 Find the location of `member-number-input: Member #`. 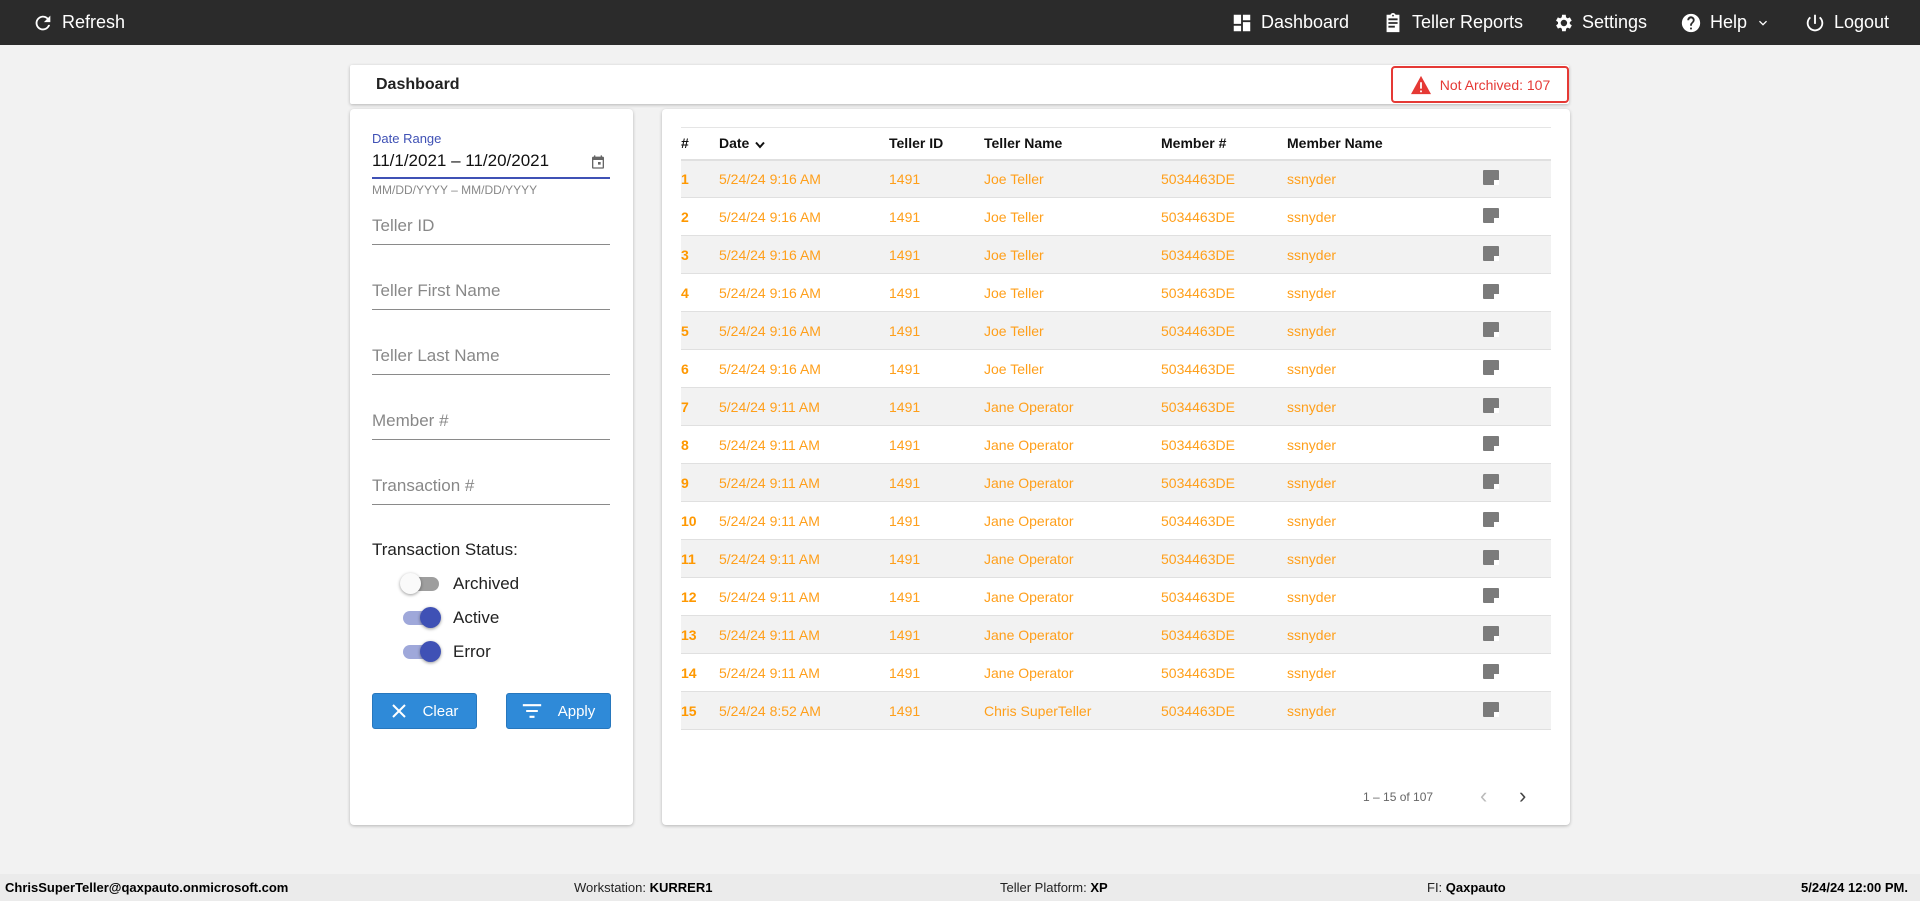

member-number-input: Member # is located at coordinates (491, 425).